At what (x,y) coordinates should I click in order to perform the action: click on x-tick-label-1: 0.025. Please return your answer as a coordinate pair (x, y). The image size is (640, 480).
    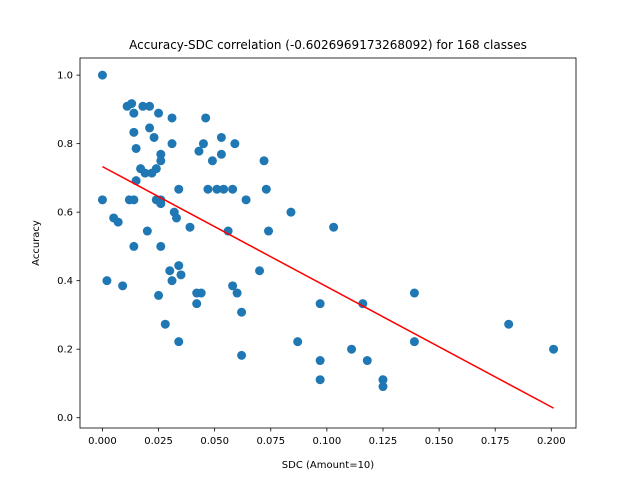
    Looking at the image, I should click on (158, 441).